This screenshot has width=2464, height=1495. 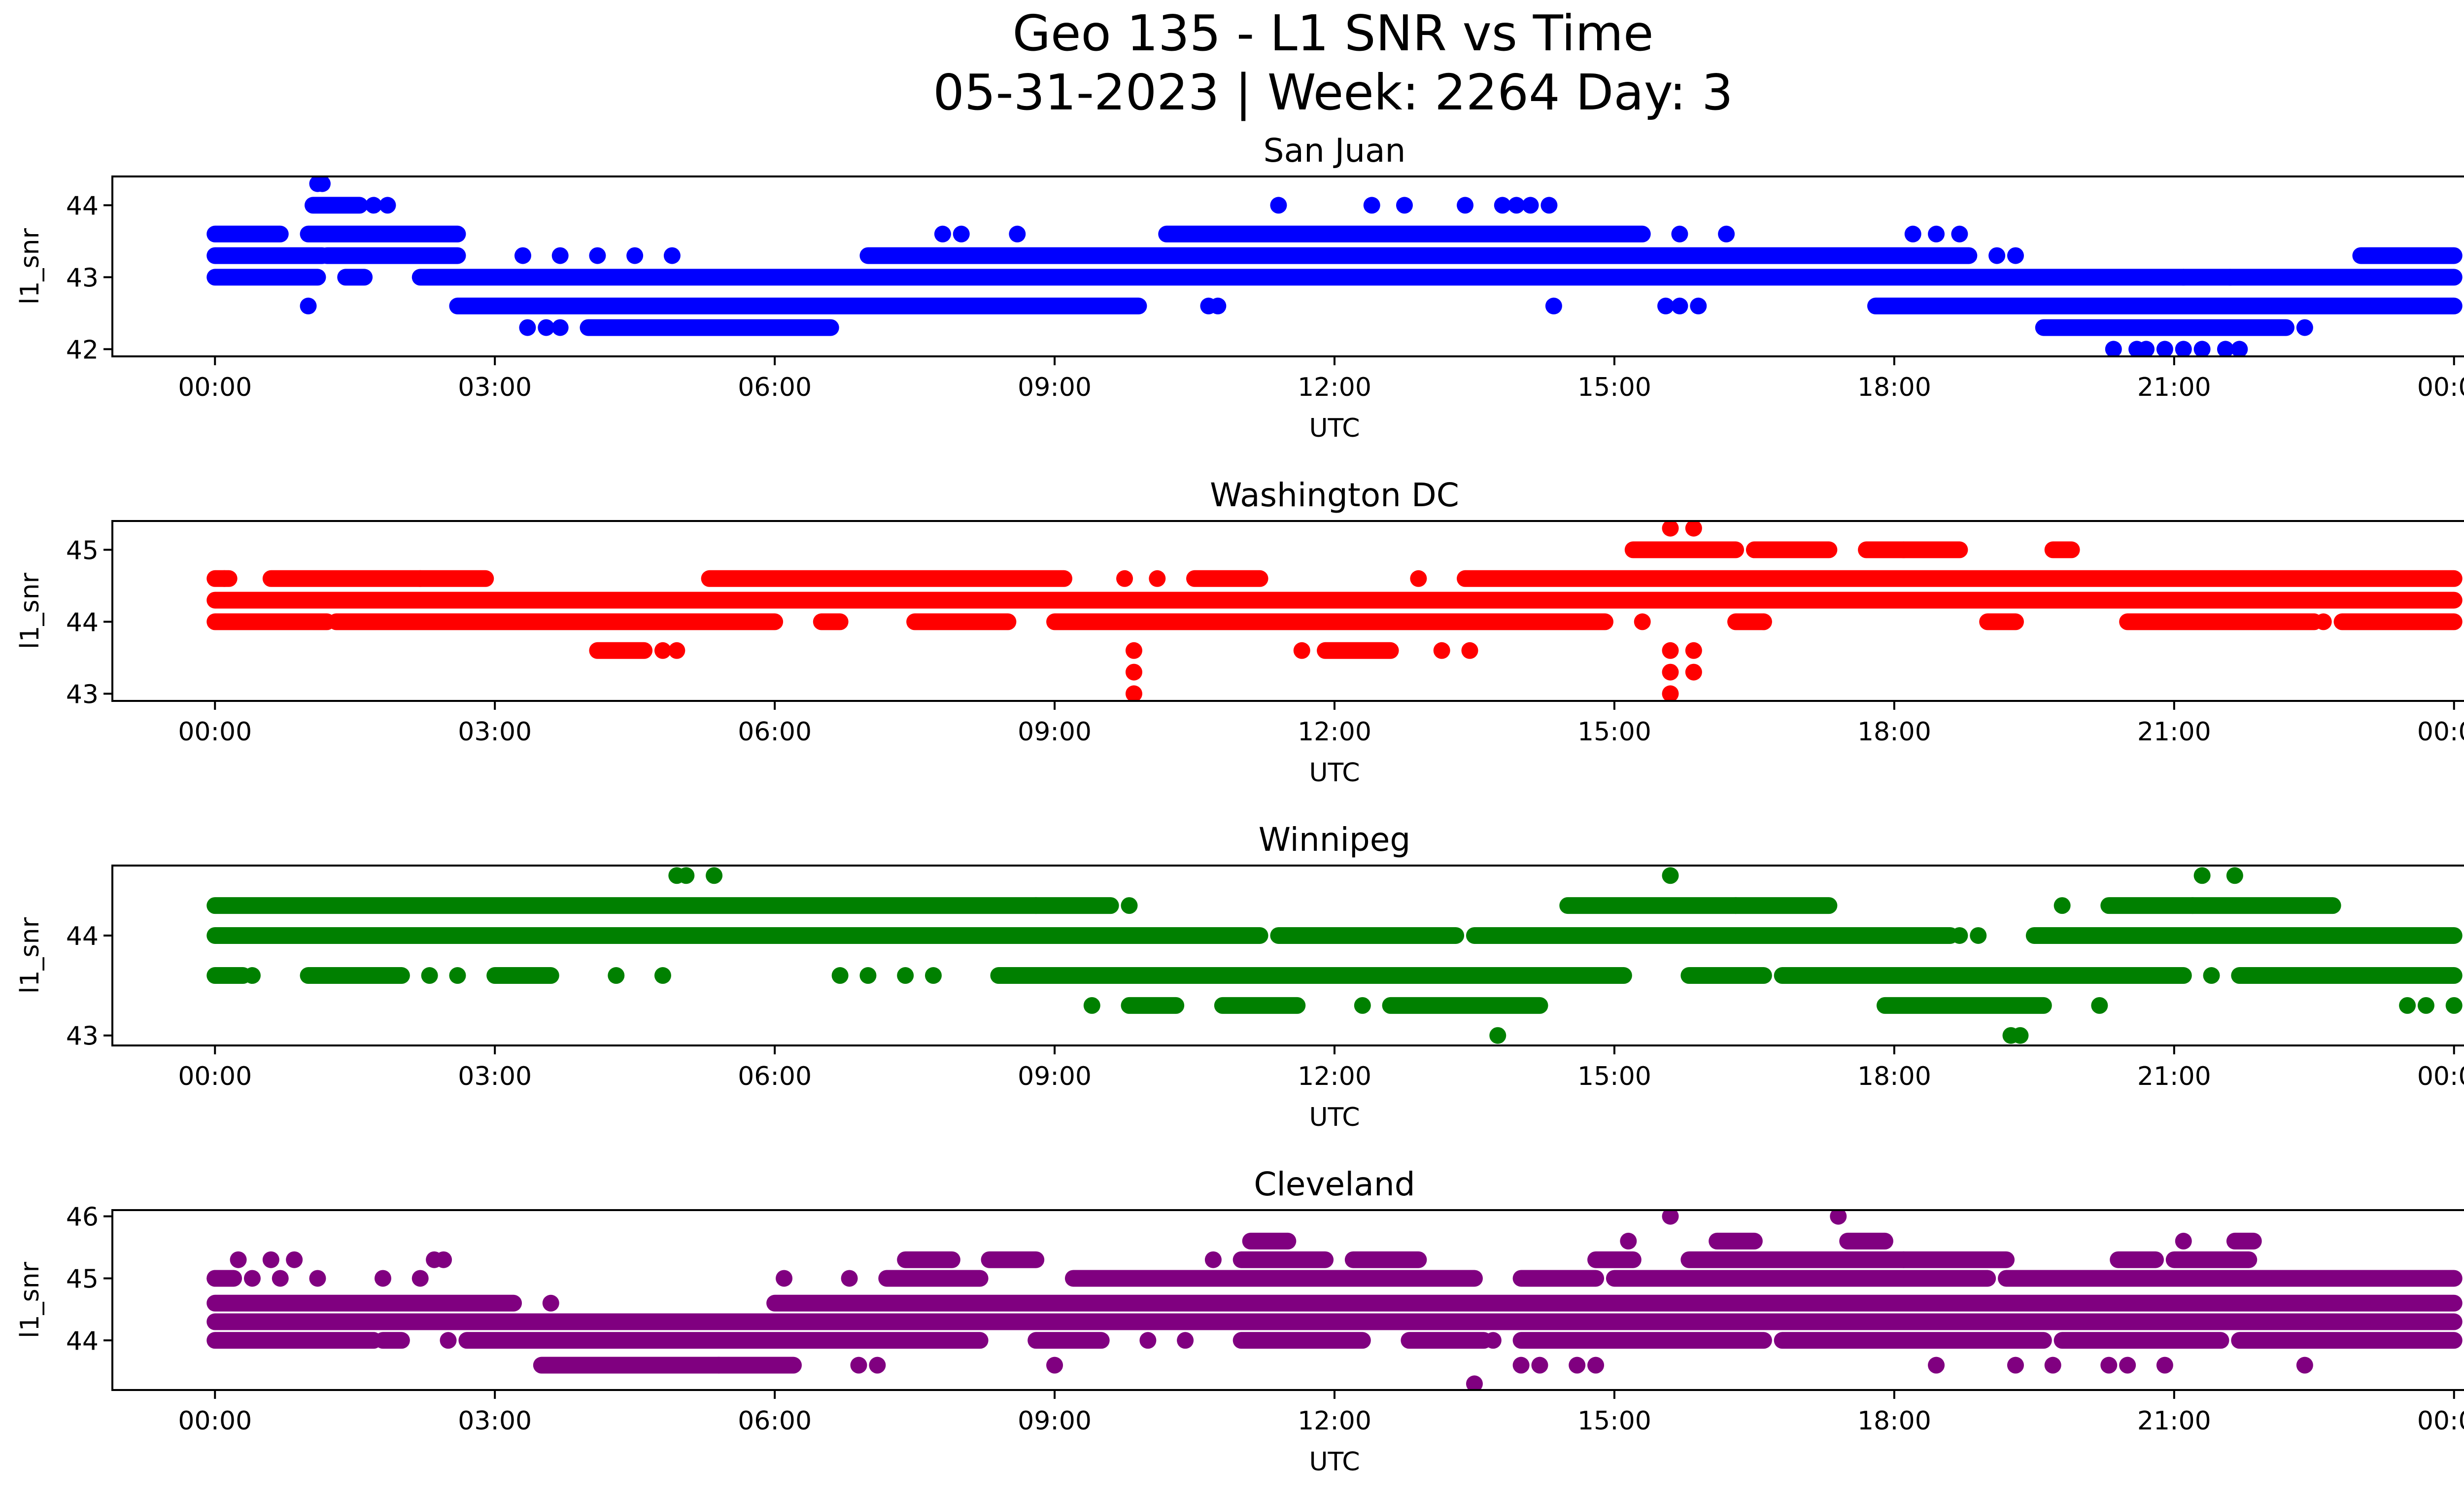 I want to click on y-tick-label: 44, so click(x=82, y=936).